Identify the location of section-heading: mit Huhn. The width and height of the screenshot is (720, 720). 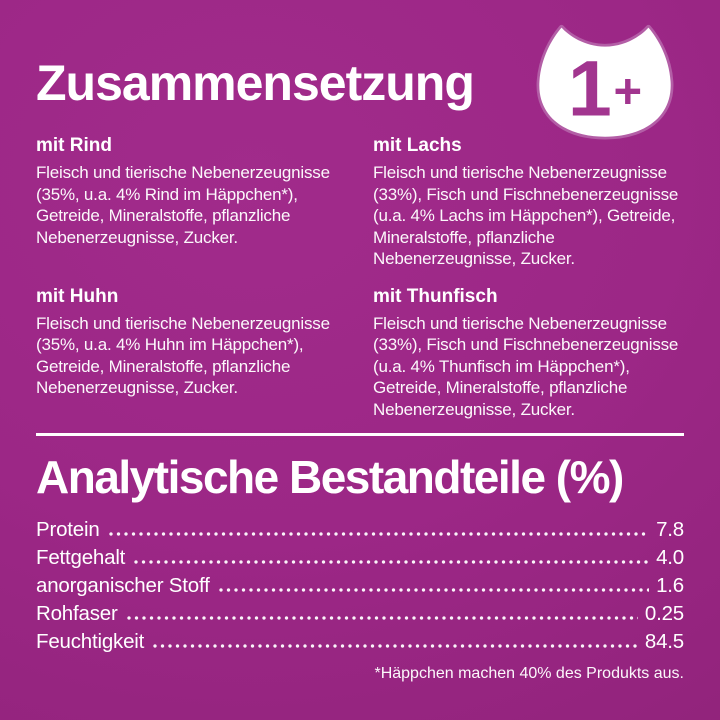
(77, 296).